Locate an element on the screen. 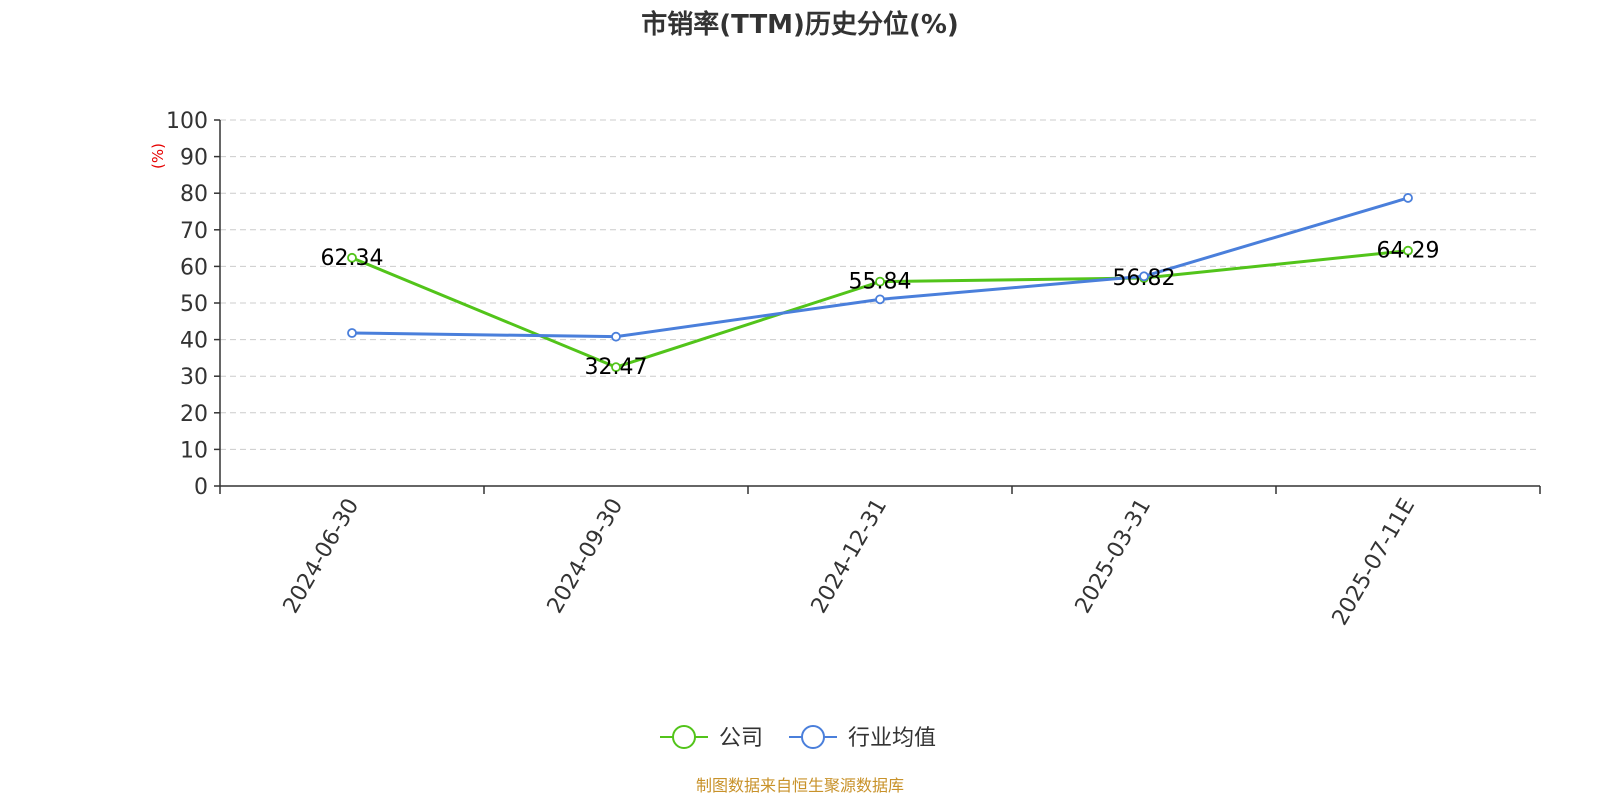 The image size is (1600, 800). legend-industry-label: 行业均值 is located at coordinates (892, 738).